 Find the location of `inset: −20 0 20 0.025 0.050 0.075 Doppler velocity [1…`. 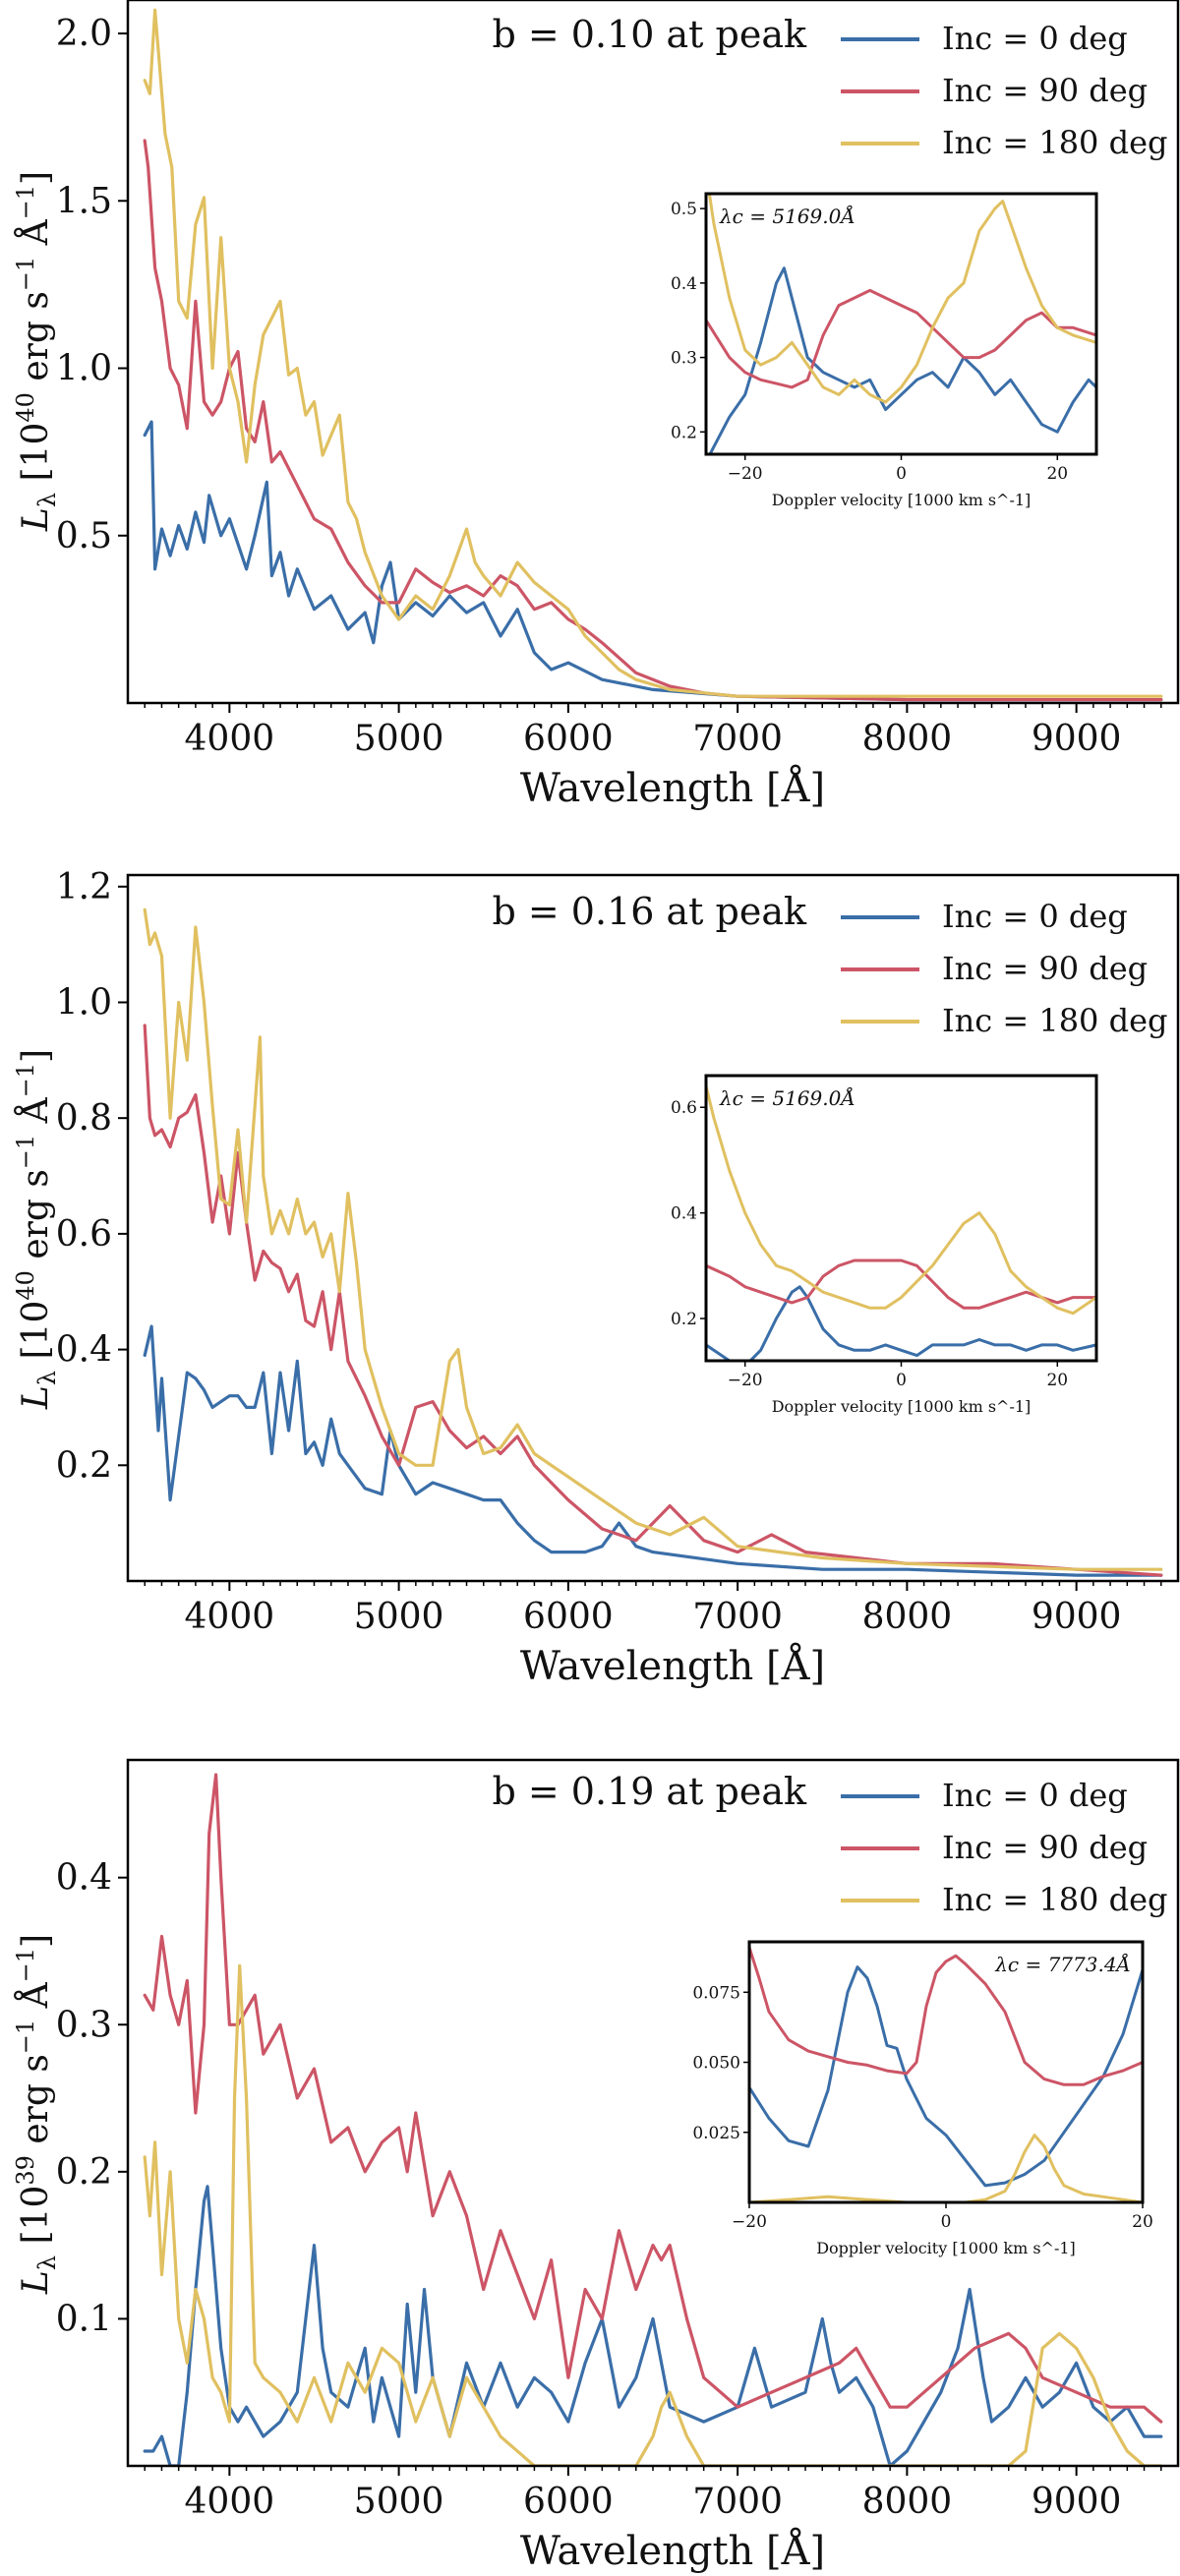

inset: −20 0 20 0.025 0.050 0.075 Doppler velocity [1… is located at coordinates (922, 2098).